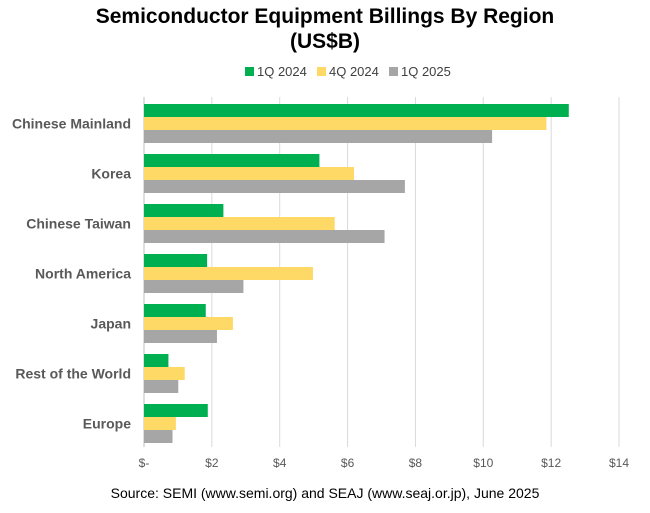 This screenshot has height=513, width=650. I want to click on x-axis-tick-labels: $- $2 $4 $6 $8 $10 $12 $14, so click(384, 463).